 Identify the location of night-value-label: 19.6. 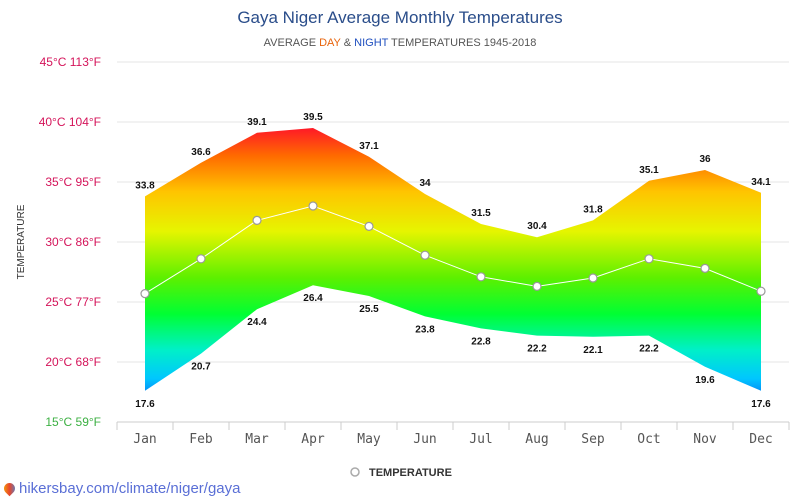
(705, 380).